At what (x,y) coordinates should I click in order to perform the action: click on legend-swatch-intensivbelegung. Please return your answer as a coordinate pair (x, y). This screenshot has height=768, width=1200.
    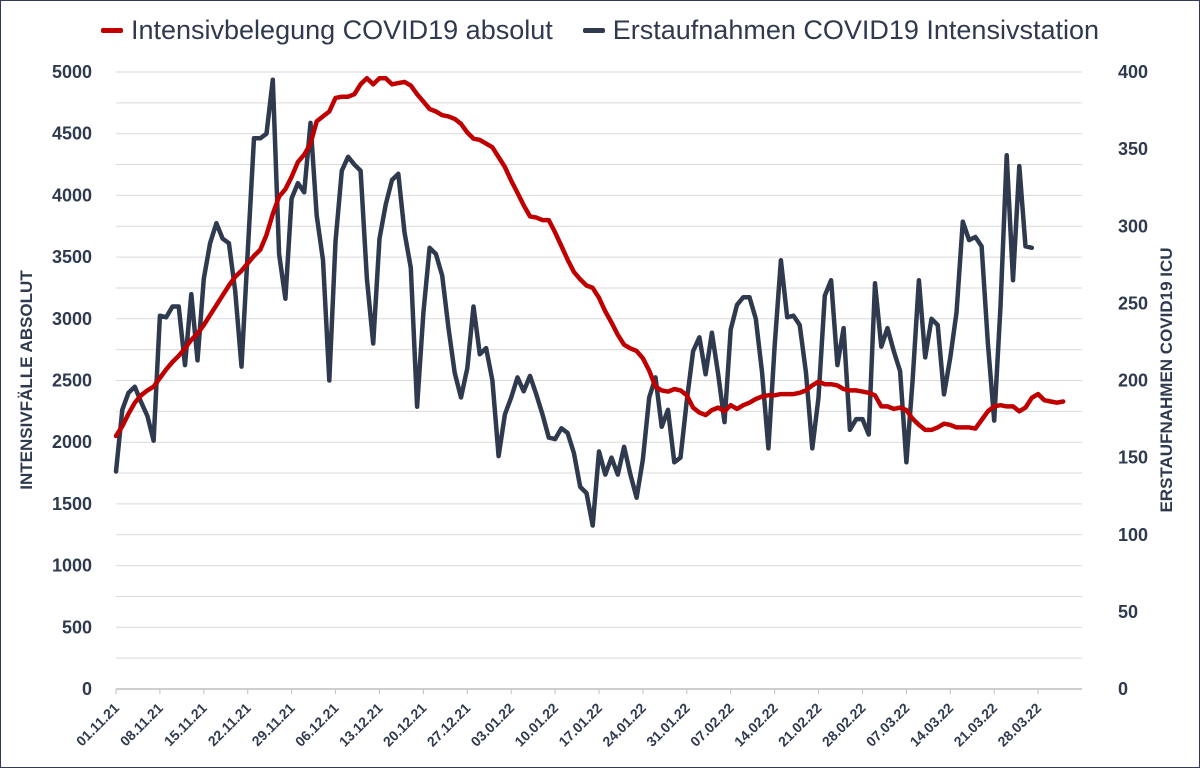
    Looking at the image, I should click on (111, 30).